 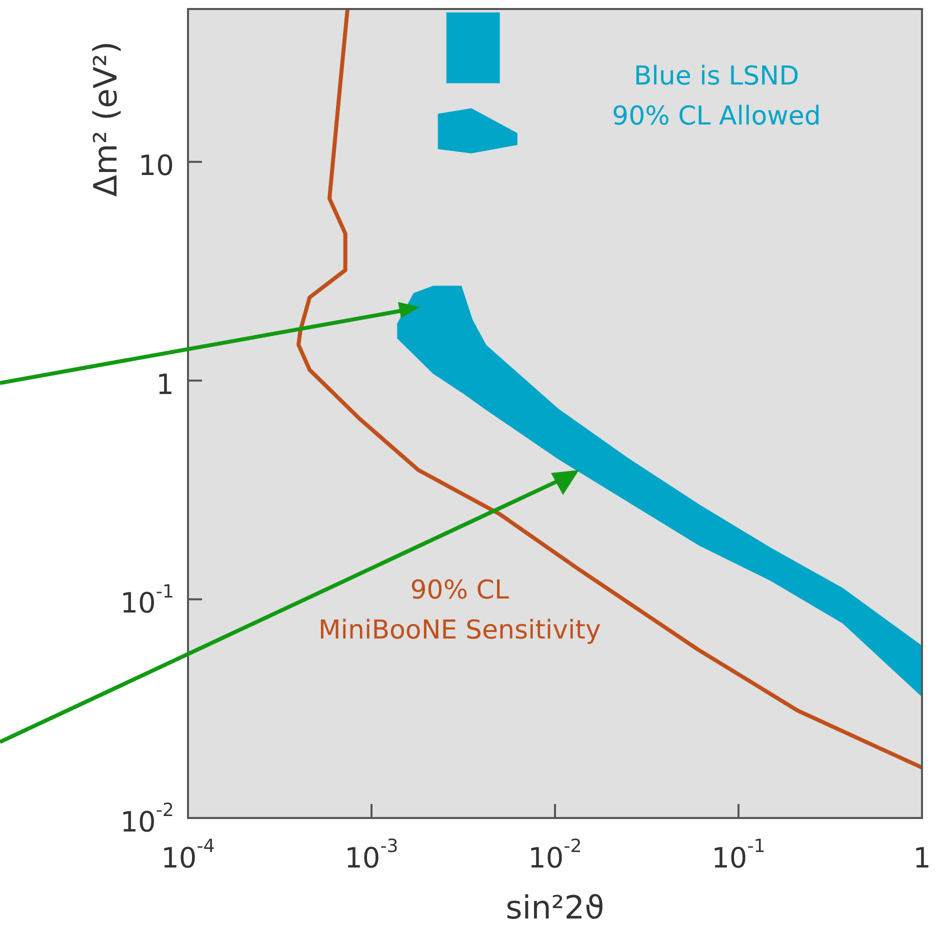 What do you see at coordinates (105, 119) in the screenshot?
I see `y-axis-title: Δm² (eV²)` at bounding box center [105, 119].